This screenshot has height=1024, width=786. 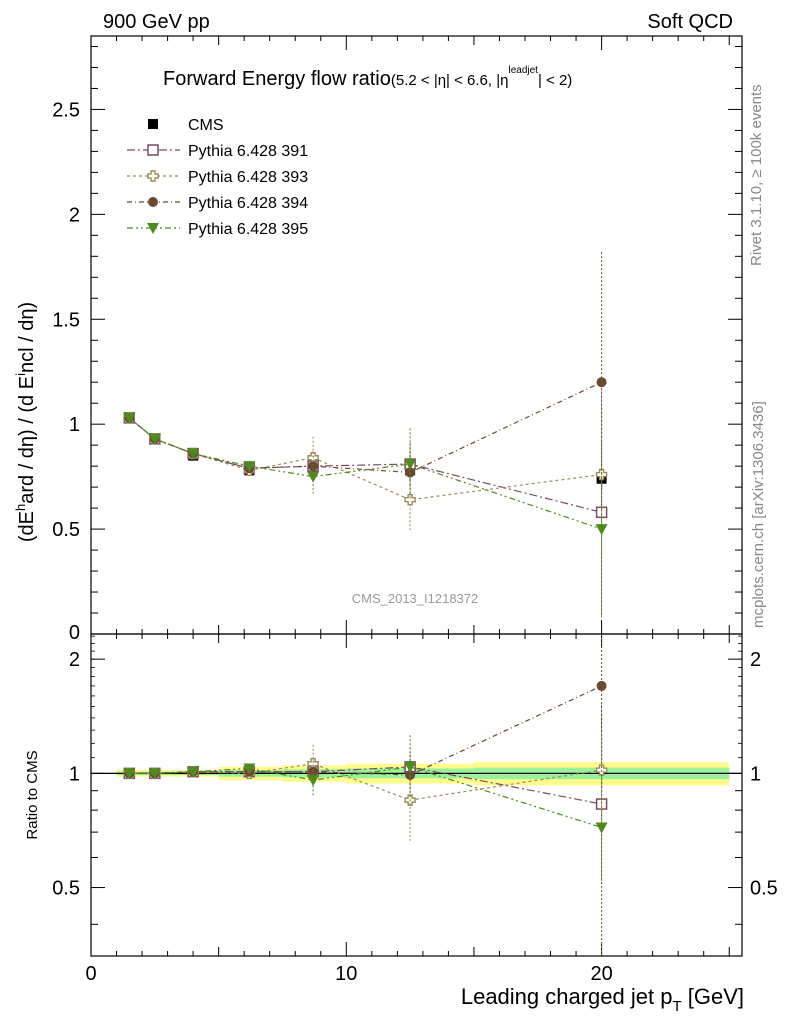 I want to click on ratio-y-tick-label: 2, so click(x=74, y=660).